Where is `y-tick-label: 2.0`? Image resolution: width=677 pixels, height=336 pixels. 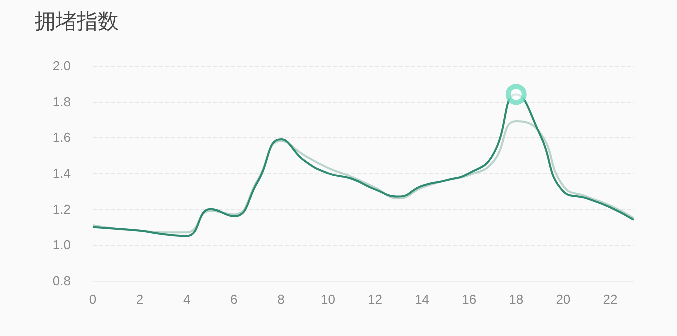 y-tick-label: 2.0 is located at coordinates (61, 66).